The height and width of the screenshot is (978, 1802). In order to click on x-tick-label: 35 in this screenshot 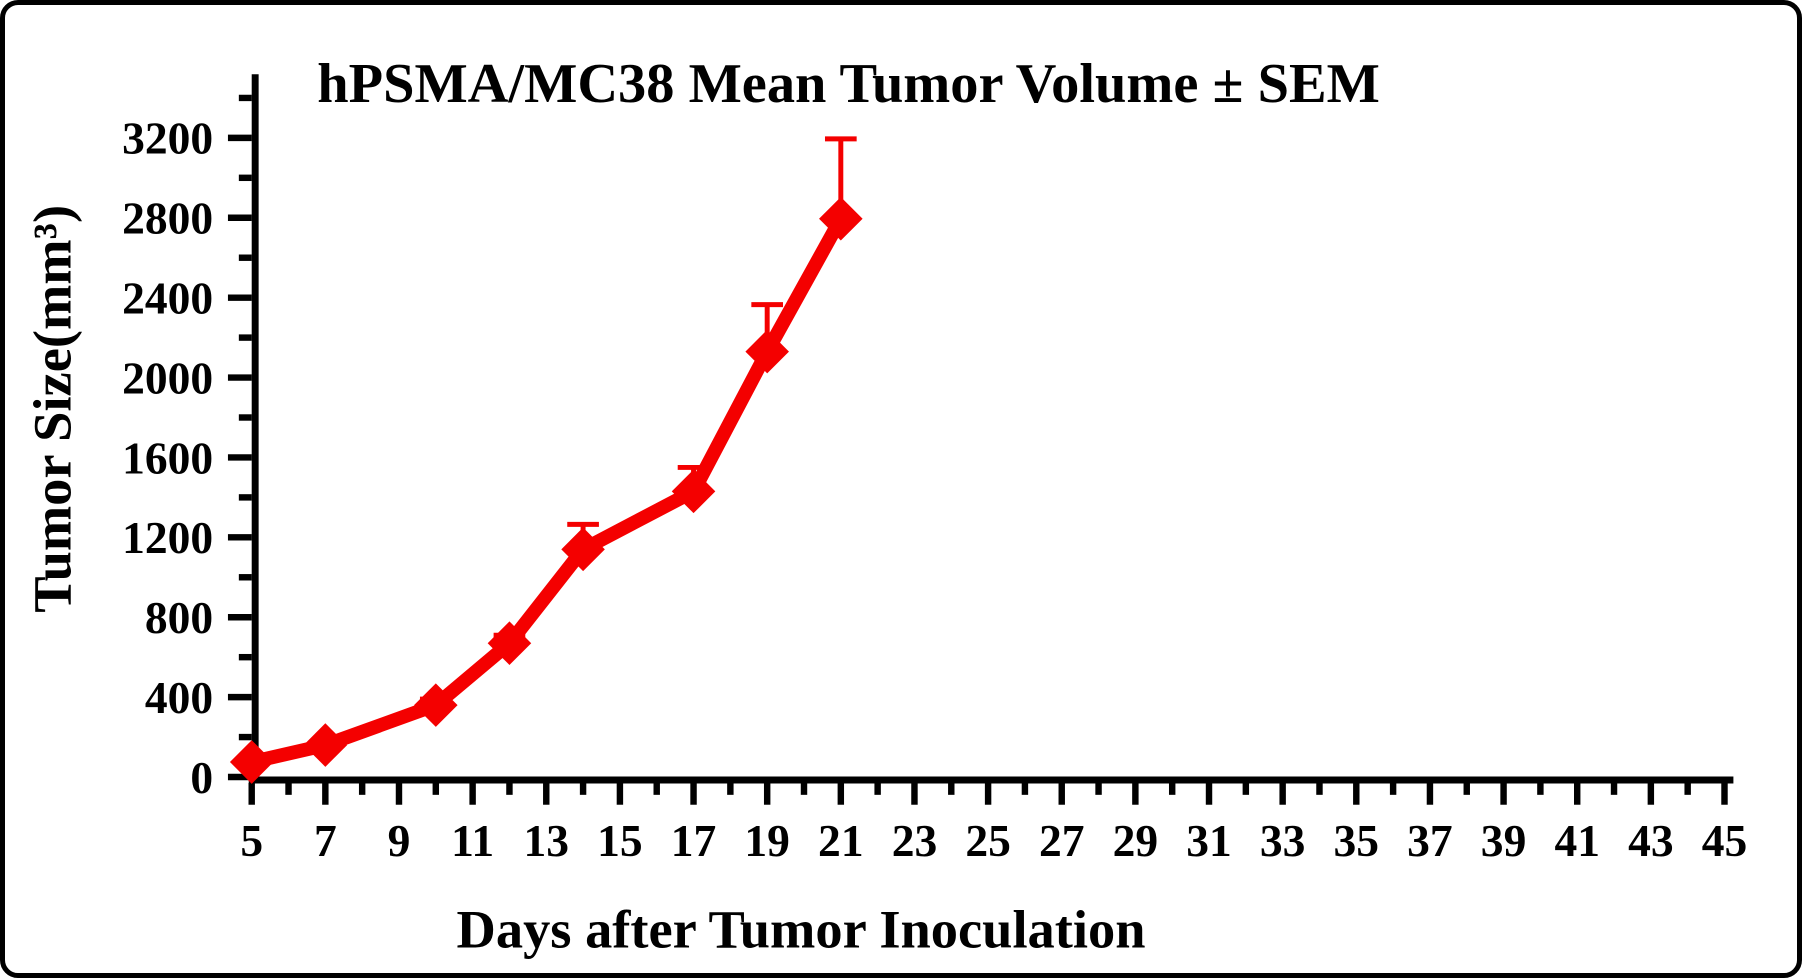, I will do `click(1357, 840)`.